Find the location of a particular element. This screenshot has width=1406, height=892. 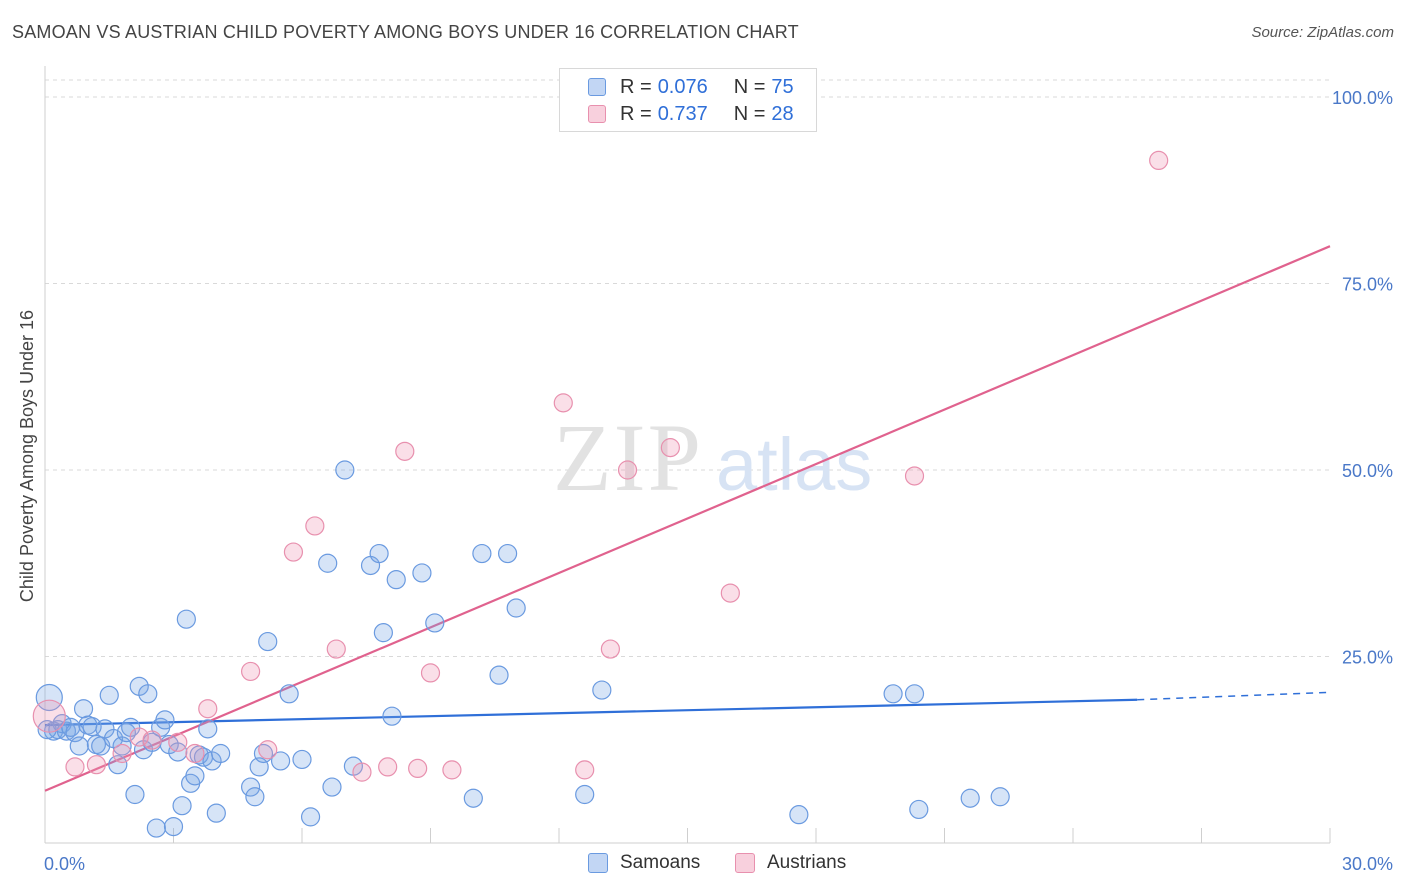

legend-item-samoans: Samoans is located at coordinates (644, 863).